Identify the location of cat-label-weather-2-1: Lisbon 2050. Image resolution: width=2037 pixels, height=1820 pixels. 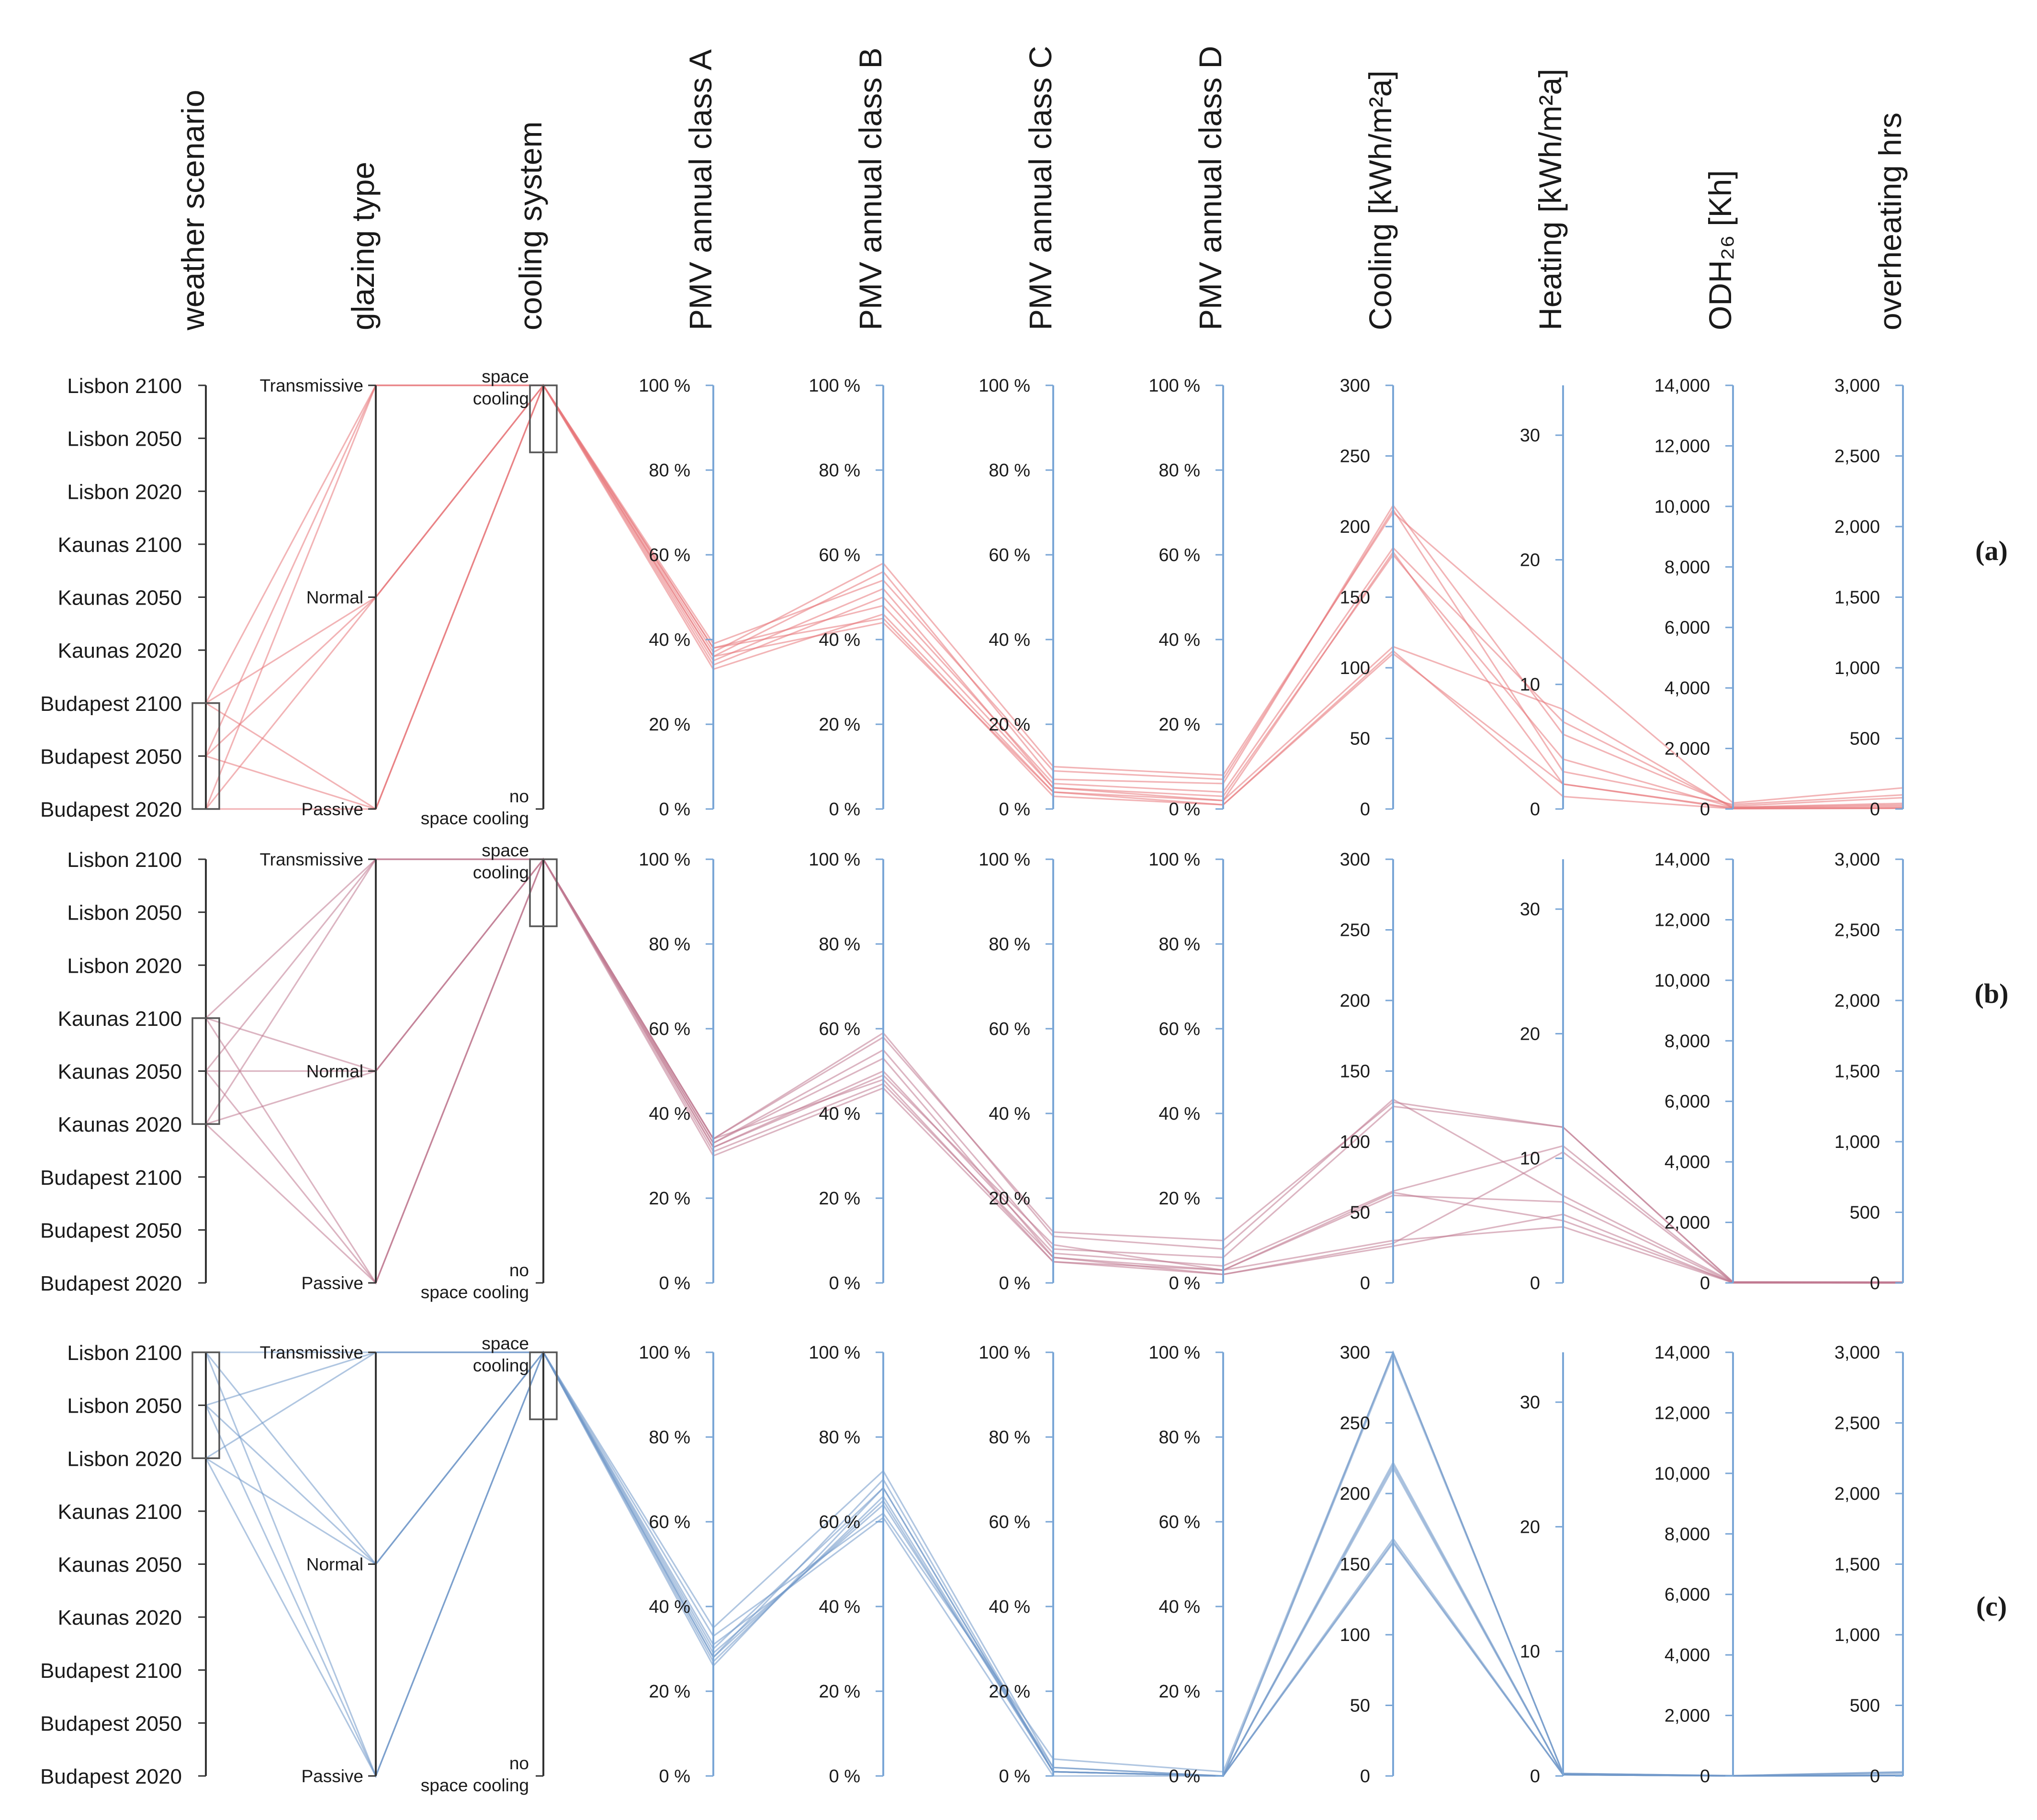
(124, 1406).